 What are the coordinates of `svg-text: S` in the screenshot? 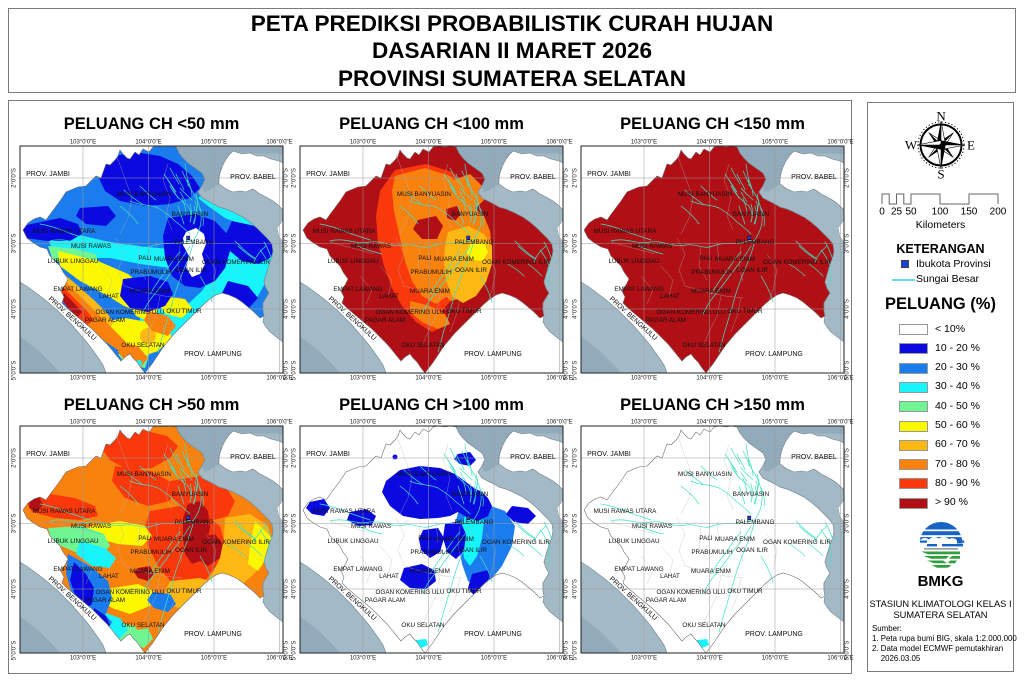 It's located at (940, 174).